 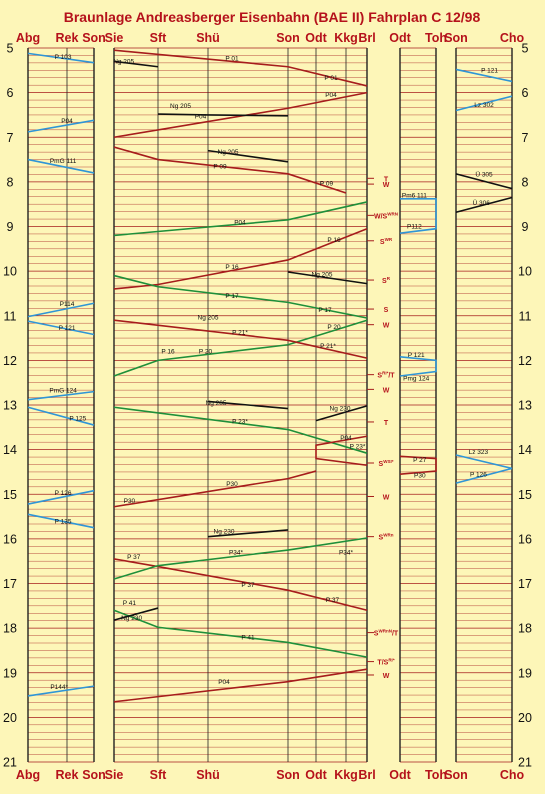 What do you see at coordinates (208, 38) in the screenshot?
I see `station-label-top: Shü` at bounding box center [208, 38].